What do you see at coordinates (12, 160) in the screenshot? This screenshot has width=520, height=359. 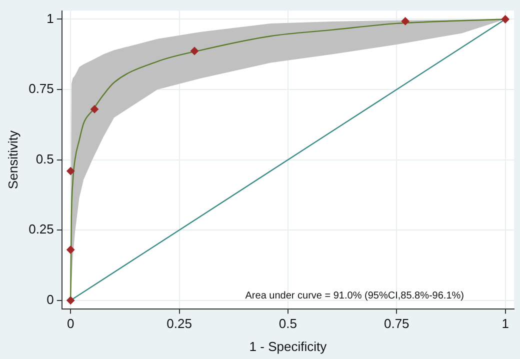 I see `y-axis-title: Sensitivity` at bounding box center [12, 160].